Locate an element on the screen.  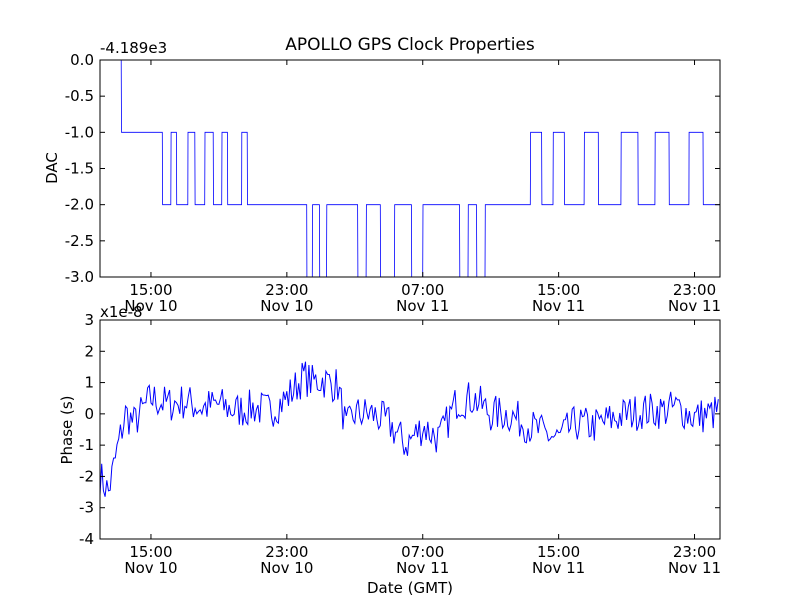
y-tick-label: 3 is located at coordinates (89, 320).